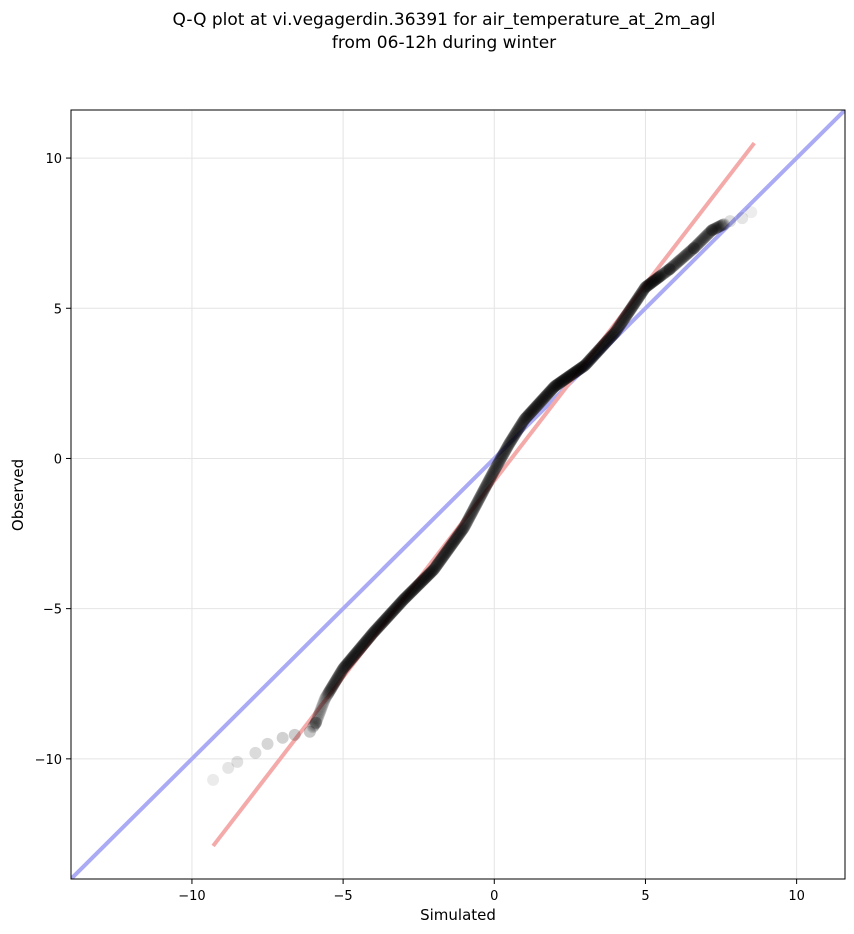 The image size is (854, 934). Describe the element at coordinates (458, 915) in the screenshot. I see `x-axis-label: Simulated` at that location.